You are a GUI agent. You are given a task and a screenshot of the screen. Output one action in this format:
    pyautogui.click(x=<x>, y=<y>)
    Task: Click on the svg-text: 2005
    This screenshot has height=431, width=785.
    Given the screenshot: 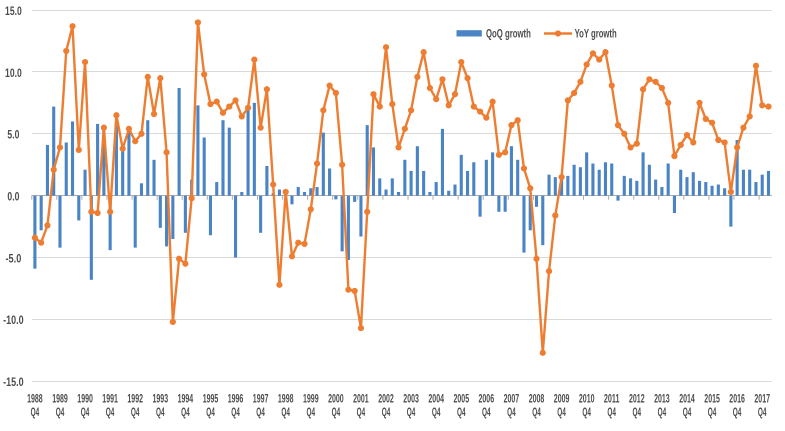 What is the action you would take?
    pyautogui.click(x=462, y=399)
    